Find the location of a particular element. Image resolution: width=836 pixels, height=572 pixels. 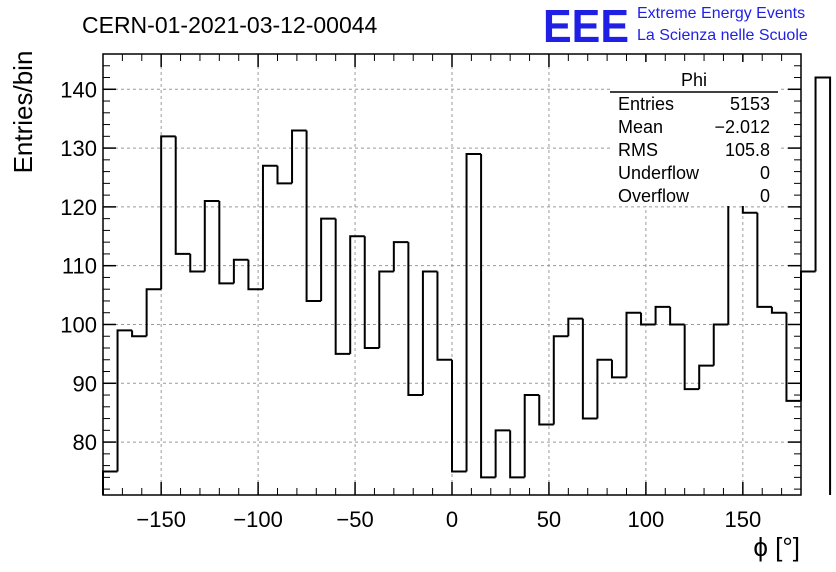

x-tick-label: 100 is located at coordinates (646, 519).